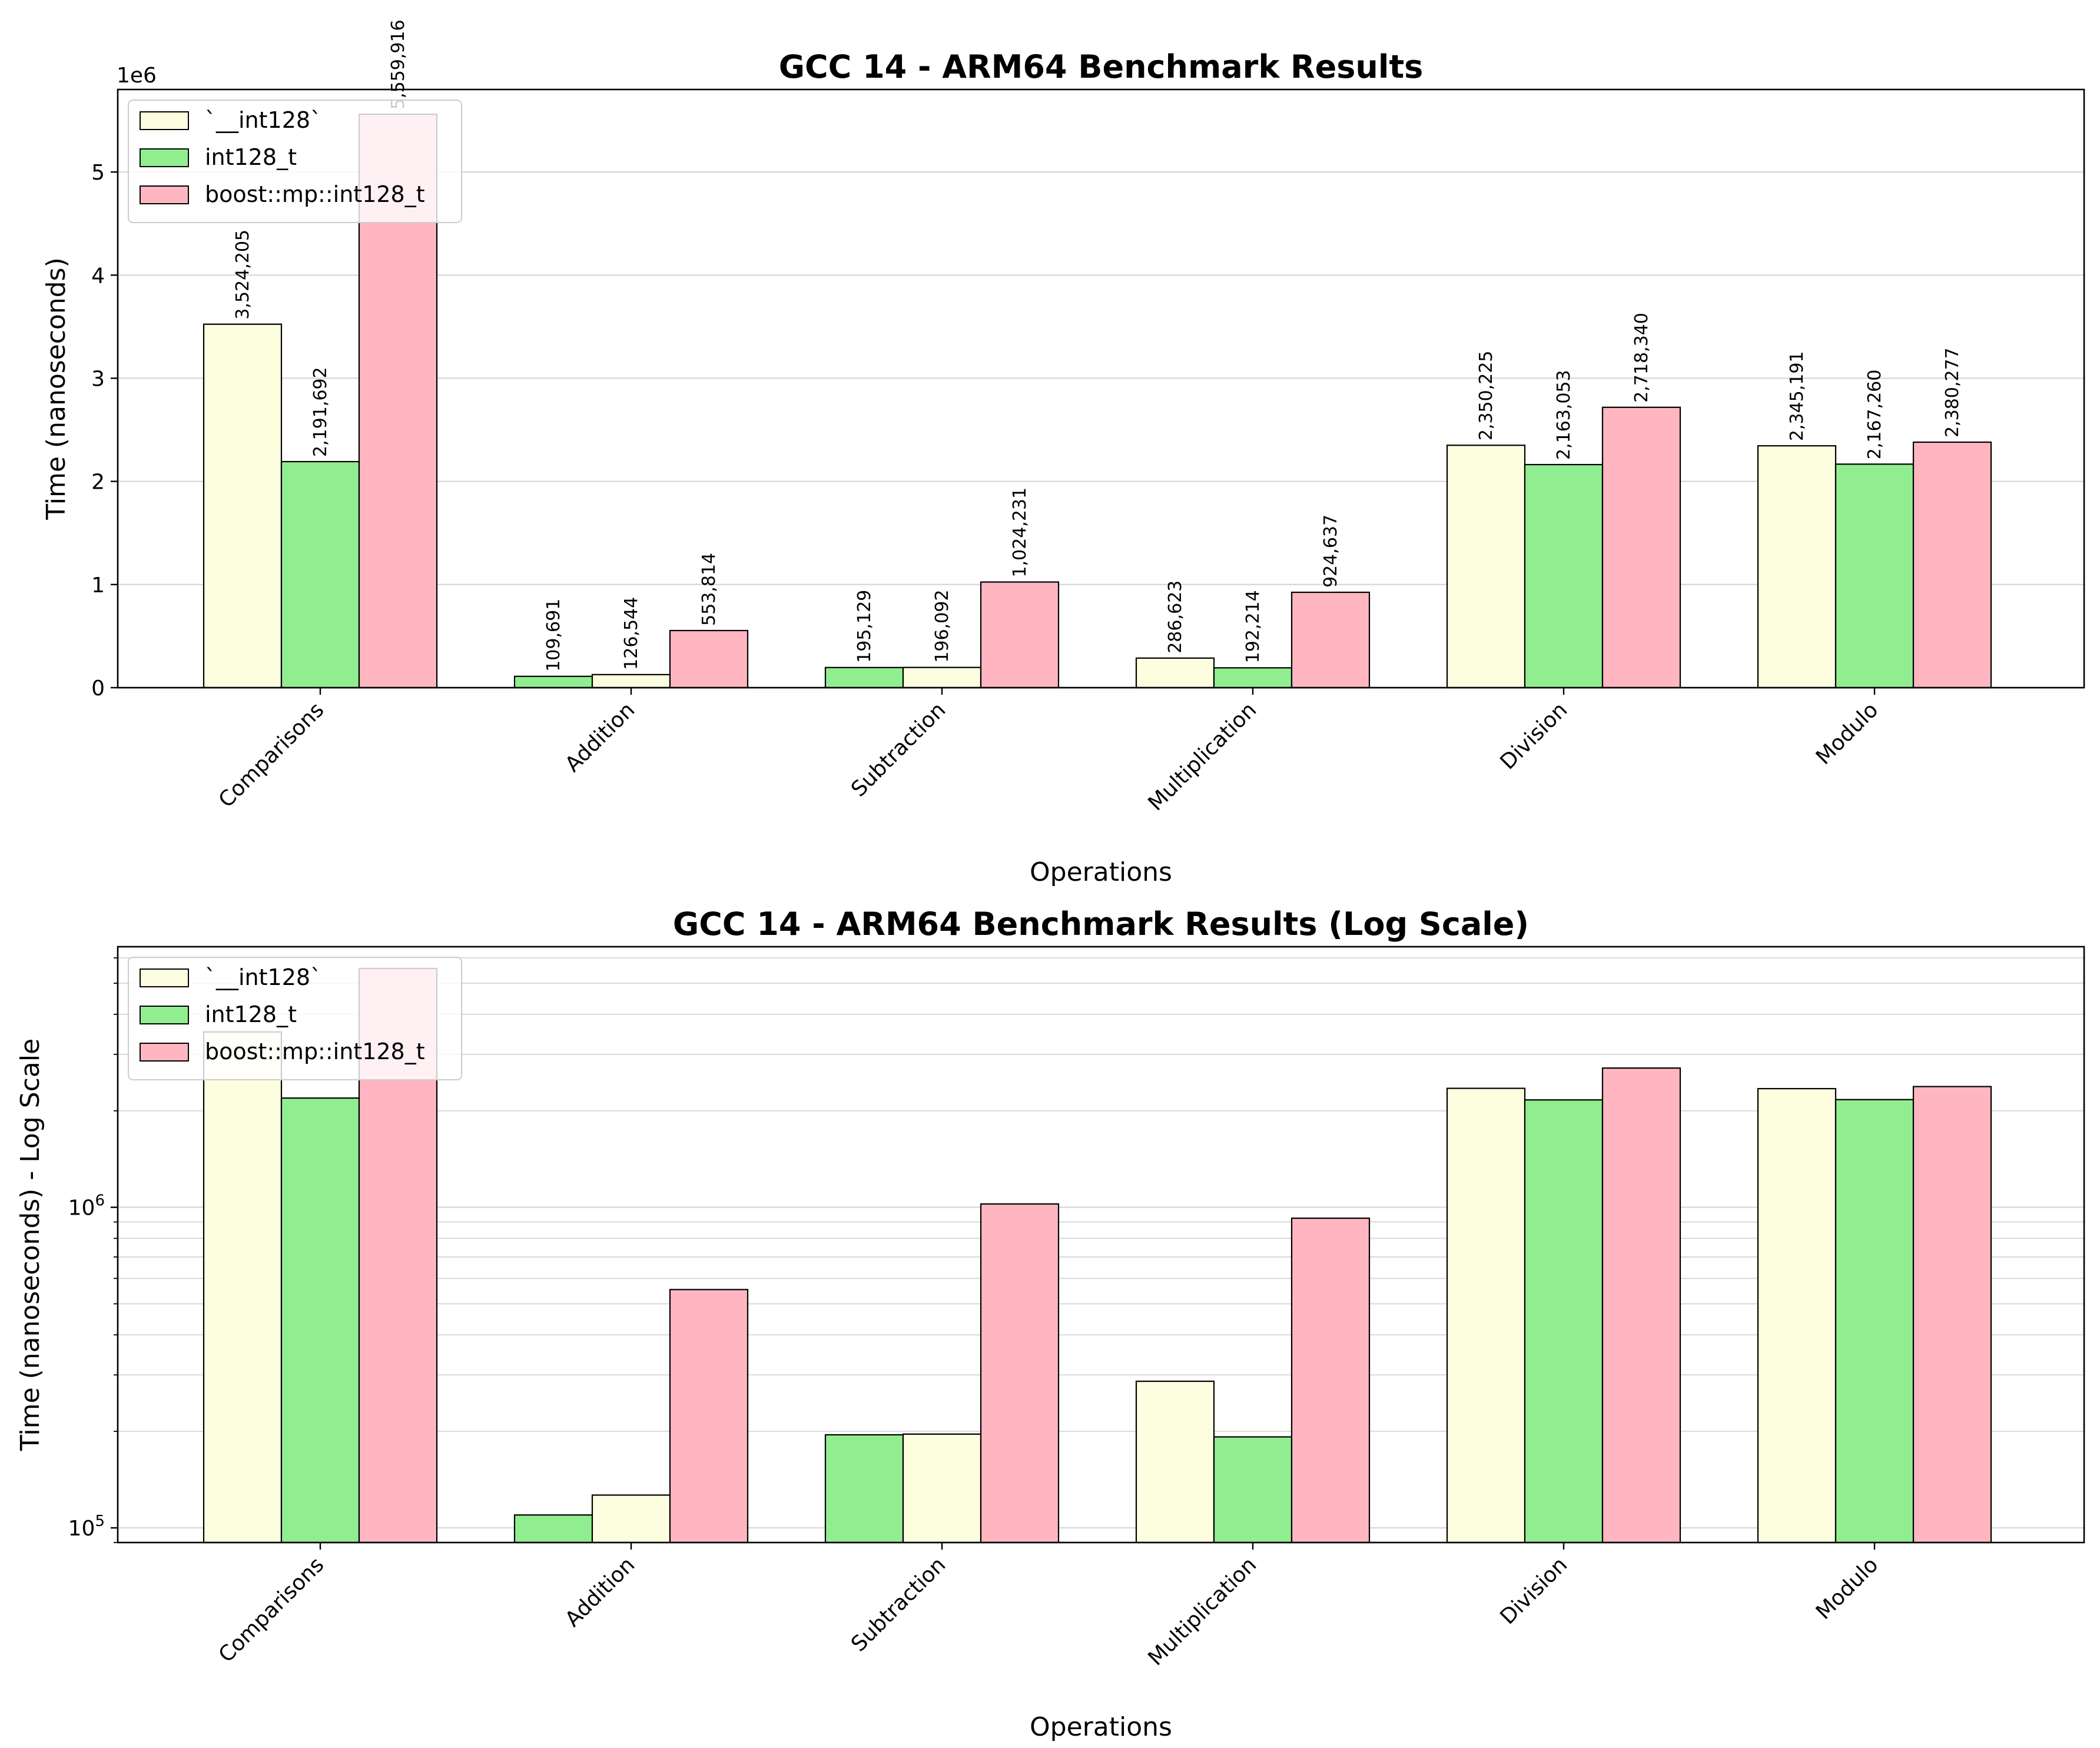  Describe the element at coordinates (243, 275) in the screenshot. I see `data-label: 3,524,205` at that location.